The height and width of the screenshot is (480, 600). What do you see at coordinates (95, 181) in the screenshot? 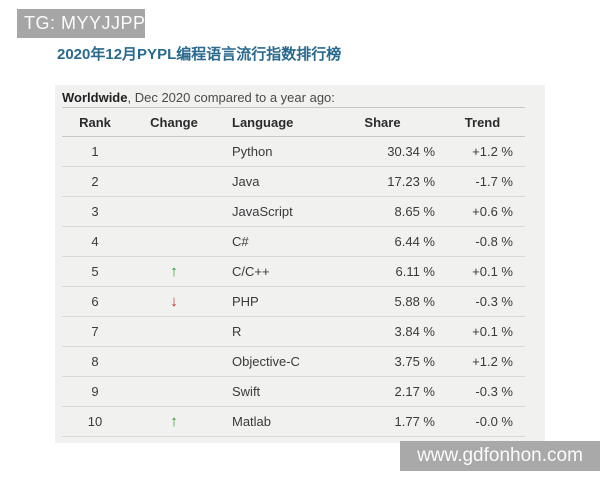
I see `rank-cell: 2` at bounding box center [95, 181].